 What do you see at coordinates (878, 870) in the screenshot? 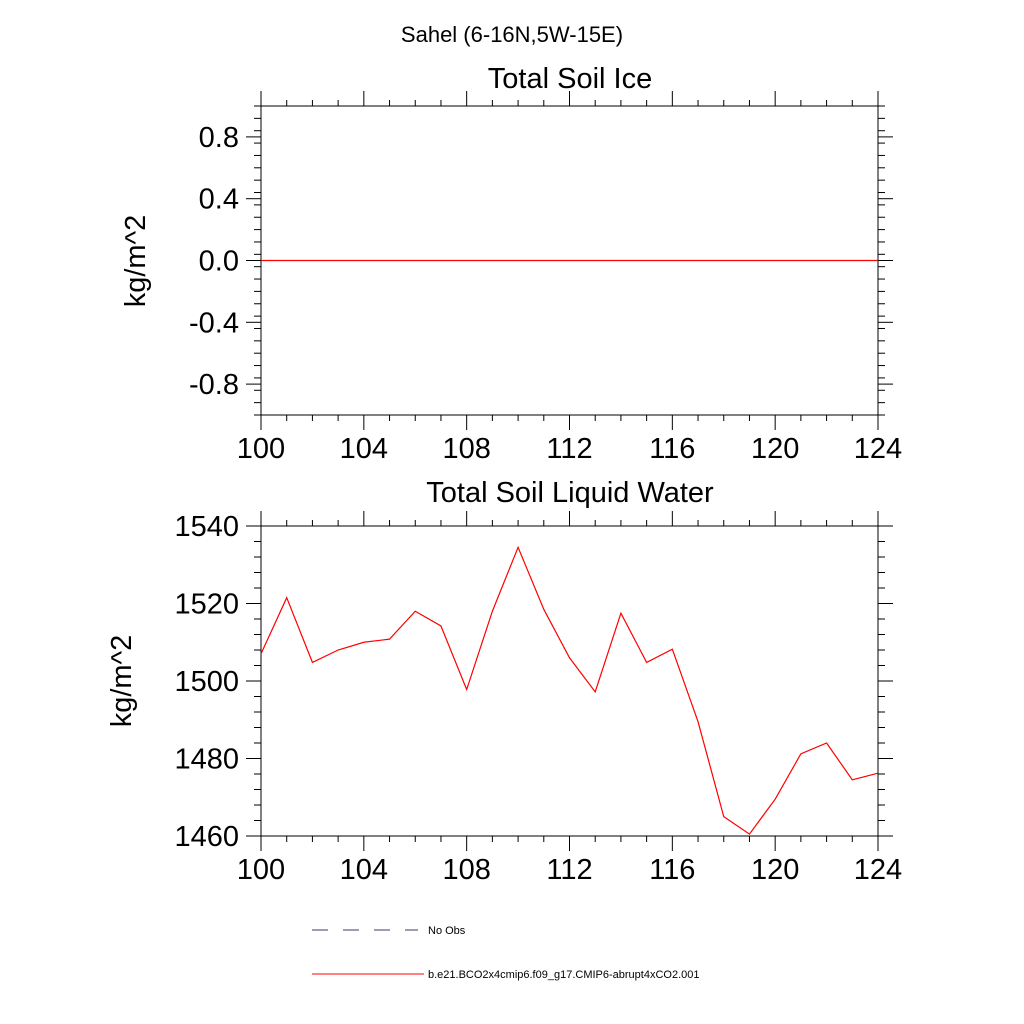
I see `x-tick-label-soil-liquid-water: 124` at bounding box center [878, 870].